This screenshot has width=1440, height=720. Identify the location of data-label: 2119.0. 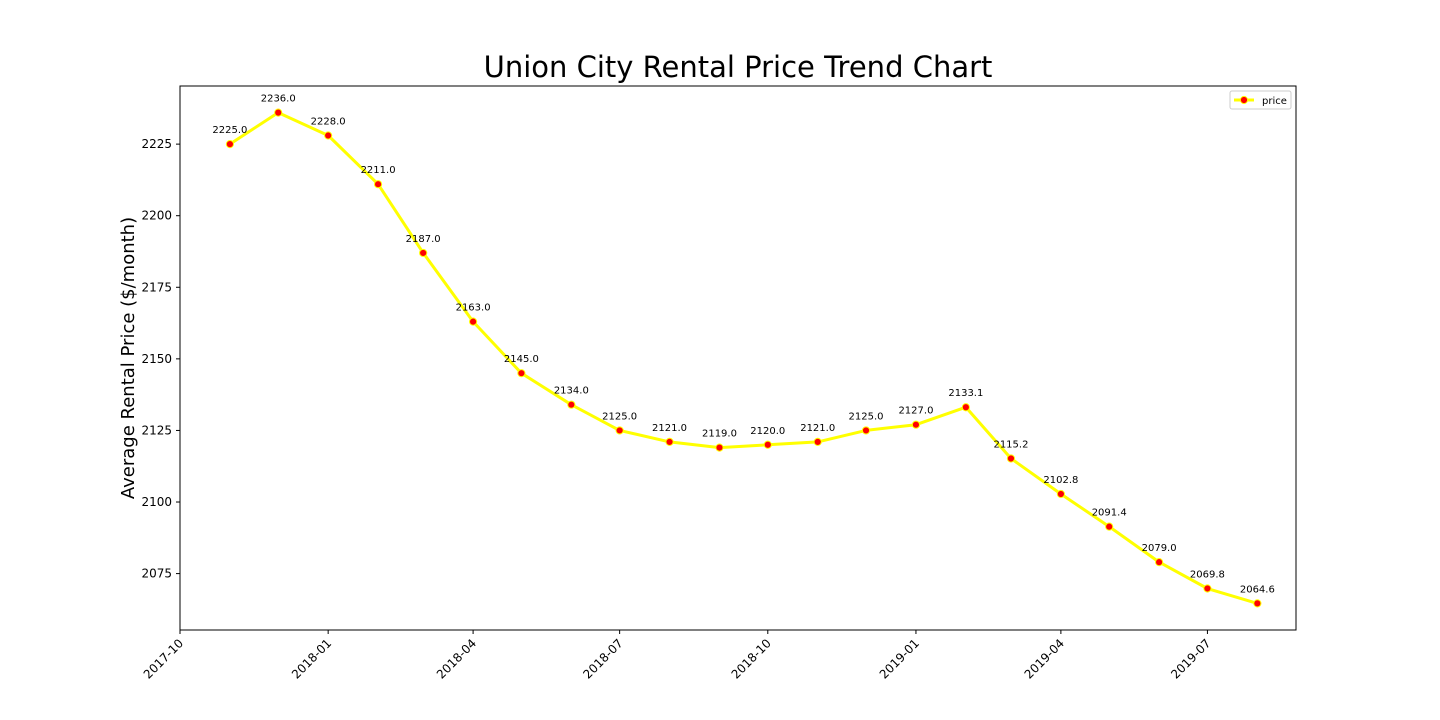
(719, 434).